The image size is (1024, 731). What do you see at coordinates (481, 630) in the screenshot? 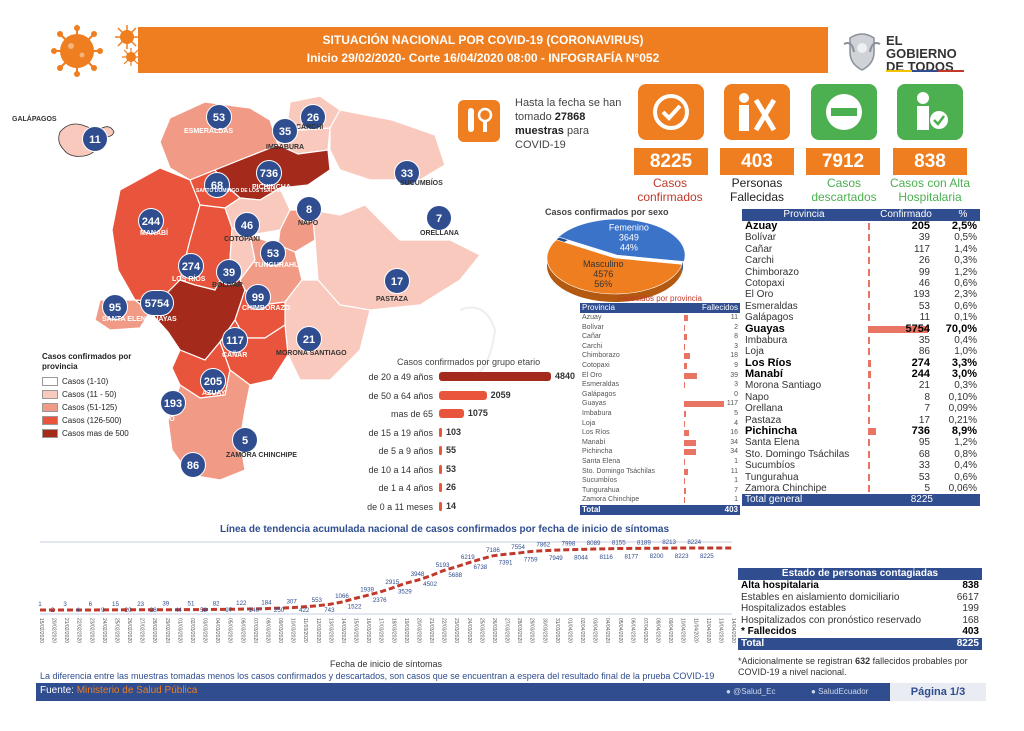
I see `trend-x-tick: 25/03/2020` at bounding box center [481, 630].